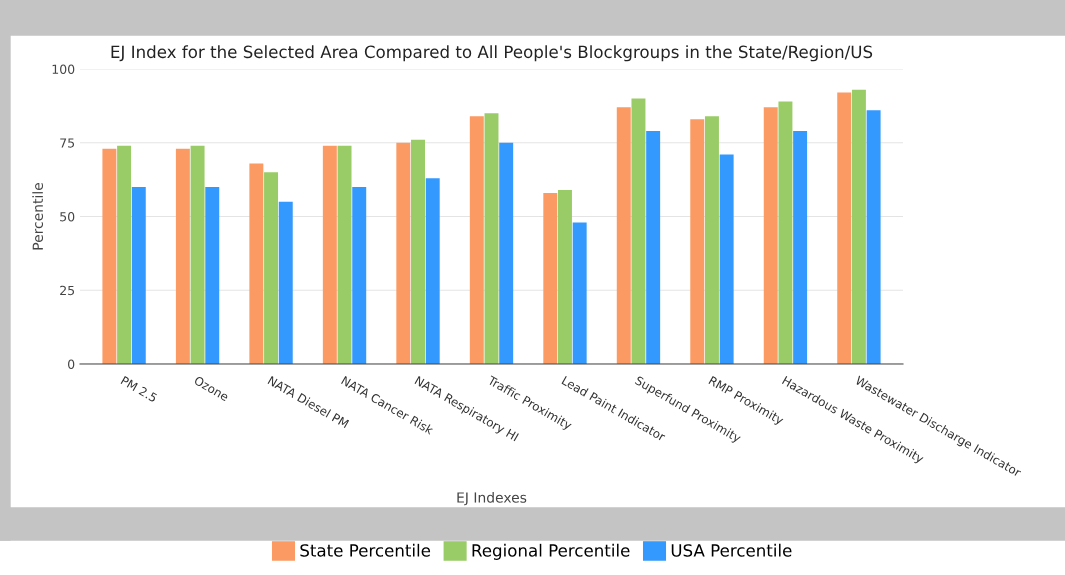  What do you see at coordinates (71, 364) in the screenshot?
I see `y-tick-label: 0` at bounding box center [71, 364].